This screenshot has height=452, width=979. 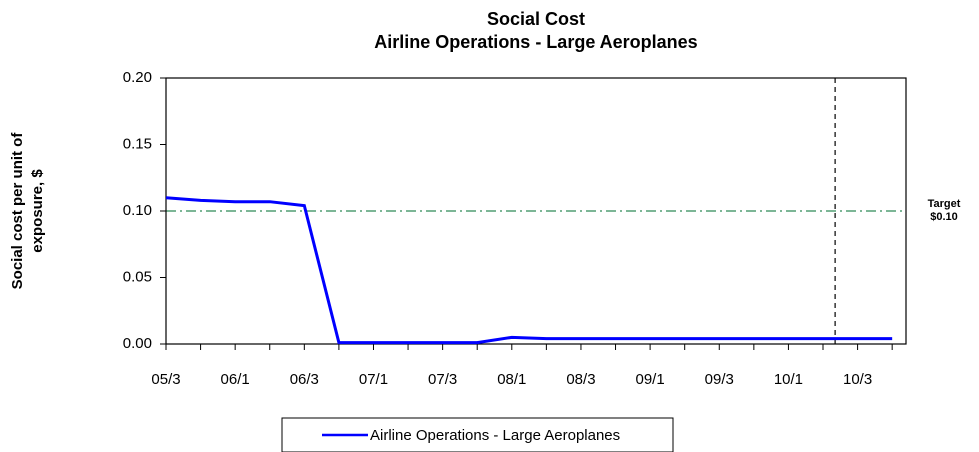 What do you see at coordinates (137, 77) in the screenshot?
I see `y-tick-label: 0.20` at bounding box center [137, 77].